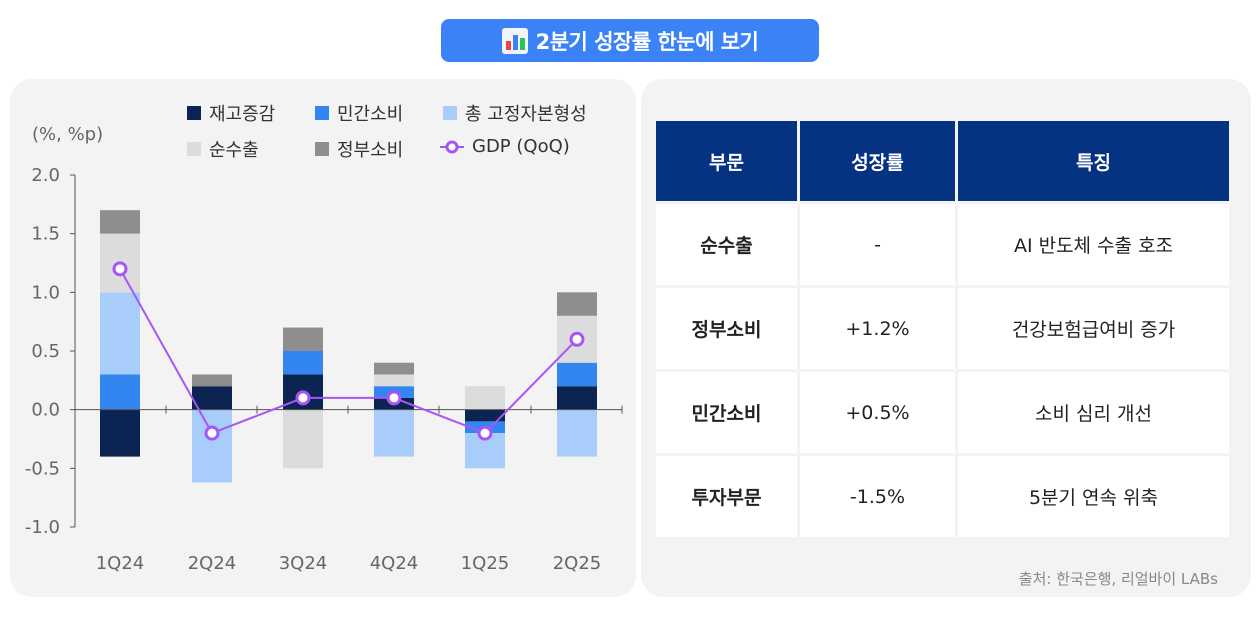  I want to click on bar-chart-icon, so click(514, 40).